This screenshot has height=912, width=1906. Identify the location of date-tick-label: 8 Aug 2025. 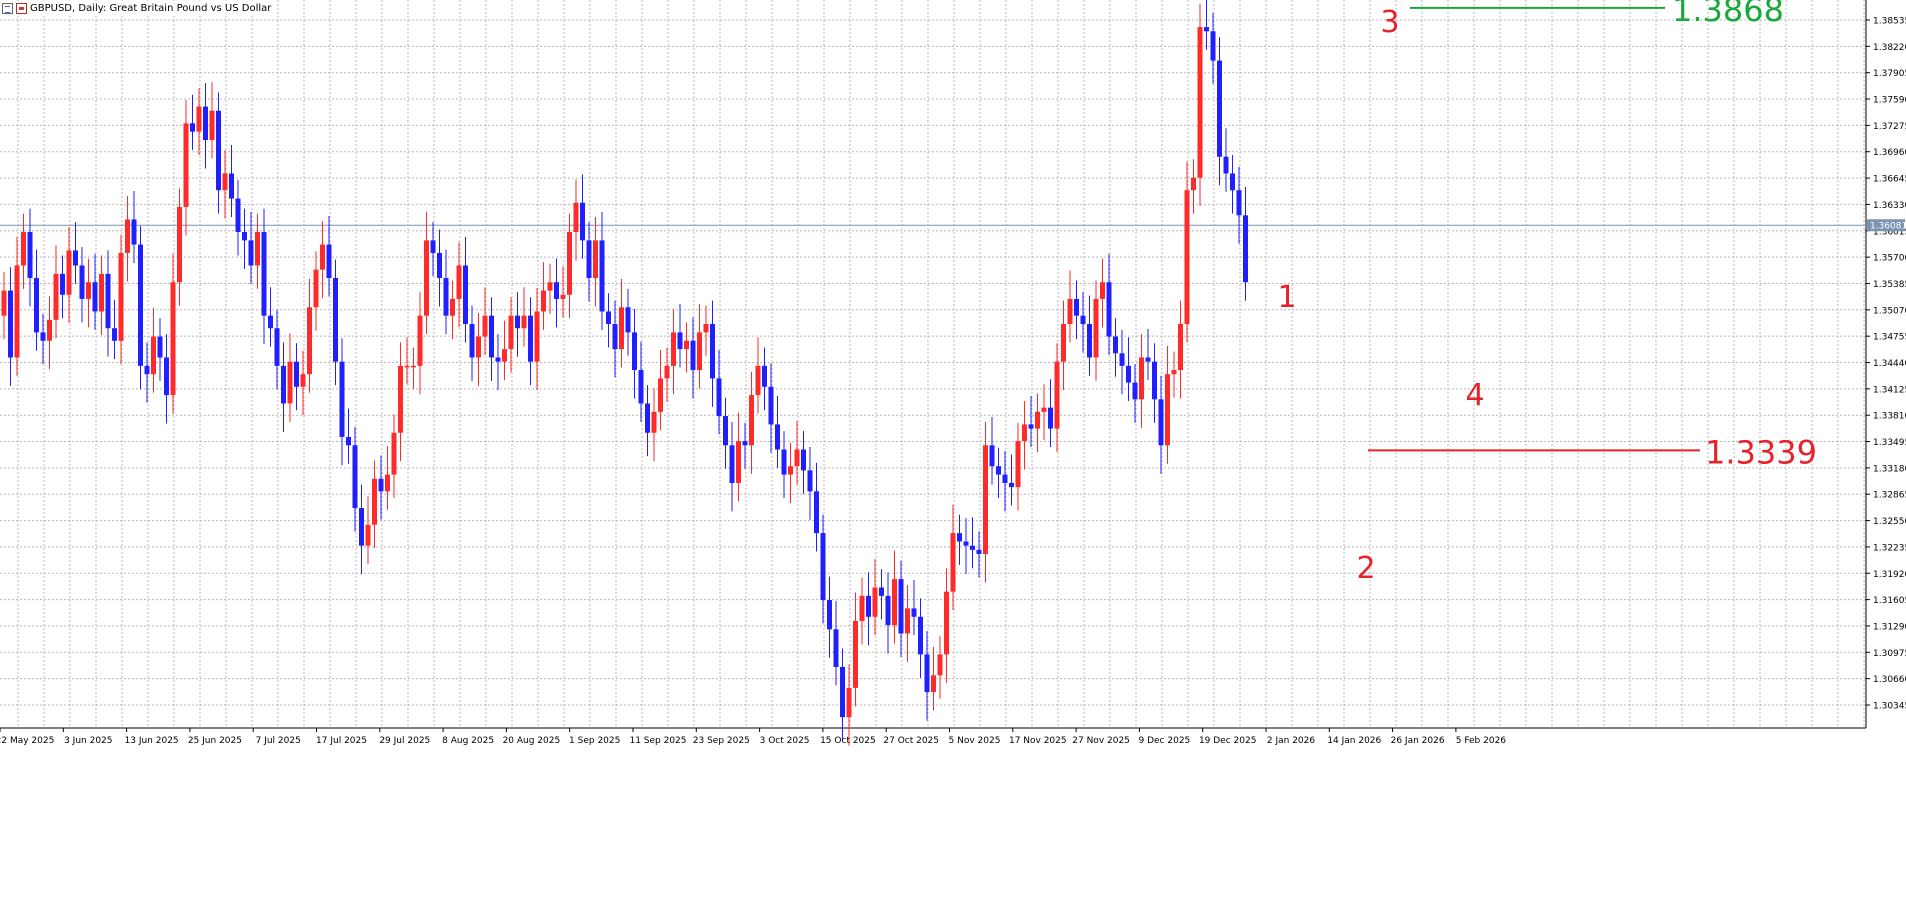
(468, 741).